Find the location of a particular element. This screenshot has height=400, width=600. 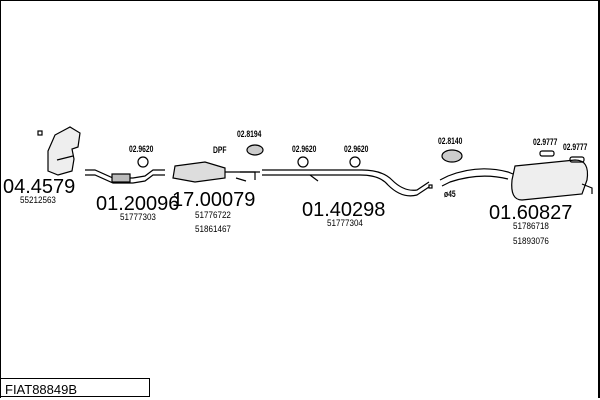

accessory-code: 02.8140 is located at coordinates (450, 141).